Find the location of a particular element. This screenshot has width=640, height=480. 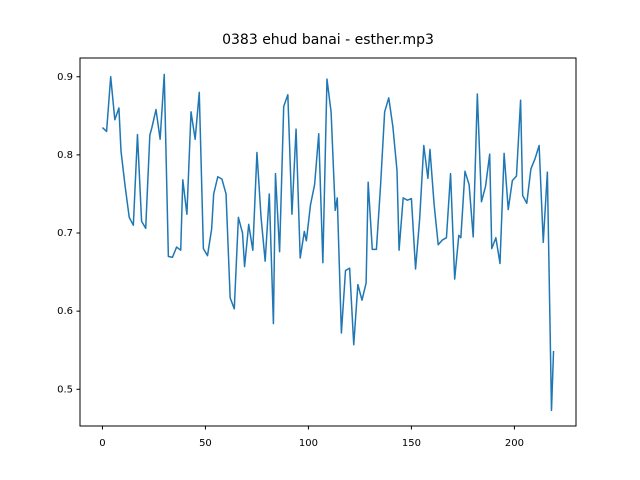

y-tick-label: 0.7 is located at coordinates (65, 233).